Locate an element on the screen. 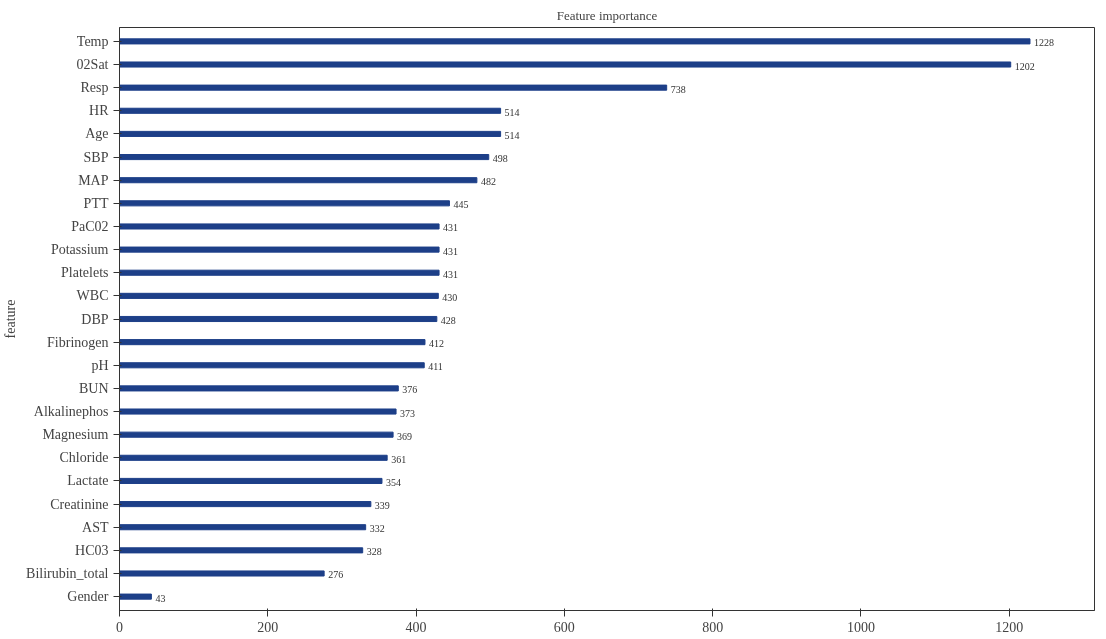 The height and width of the screenshot is (639, 1106). y-tick-label: Magnesium is located at coordinates (75, 435).